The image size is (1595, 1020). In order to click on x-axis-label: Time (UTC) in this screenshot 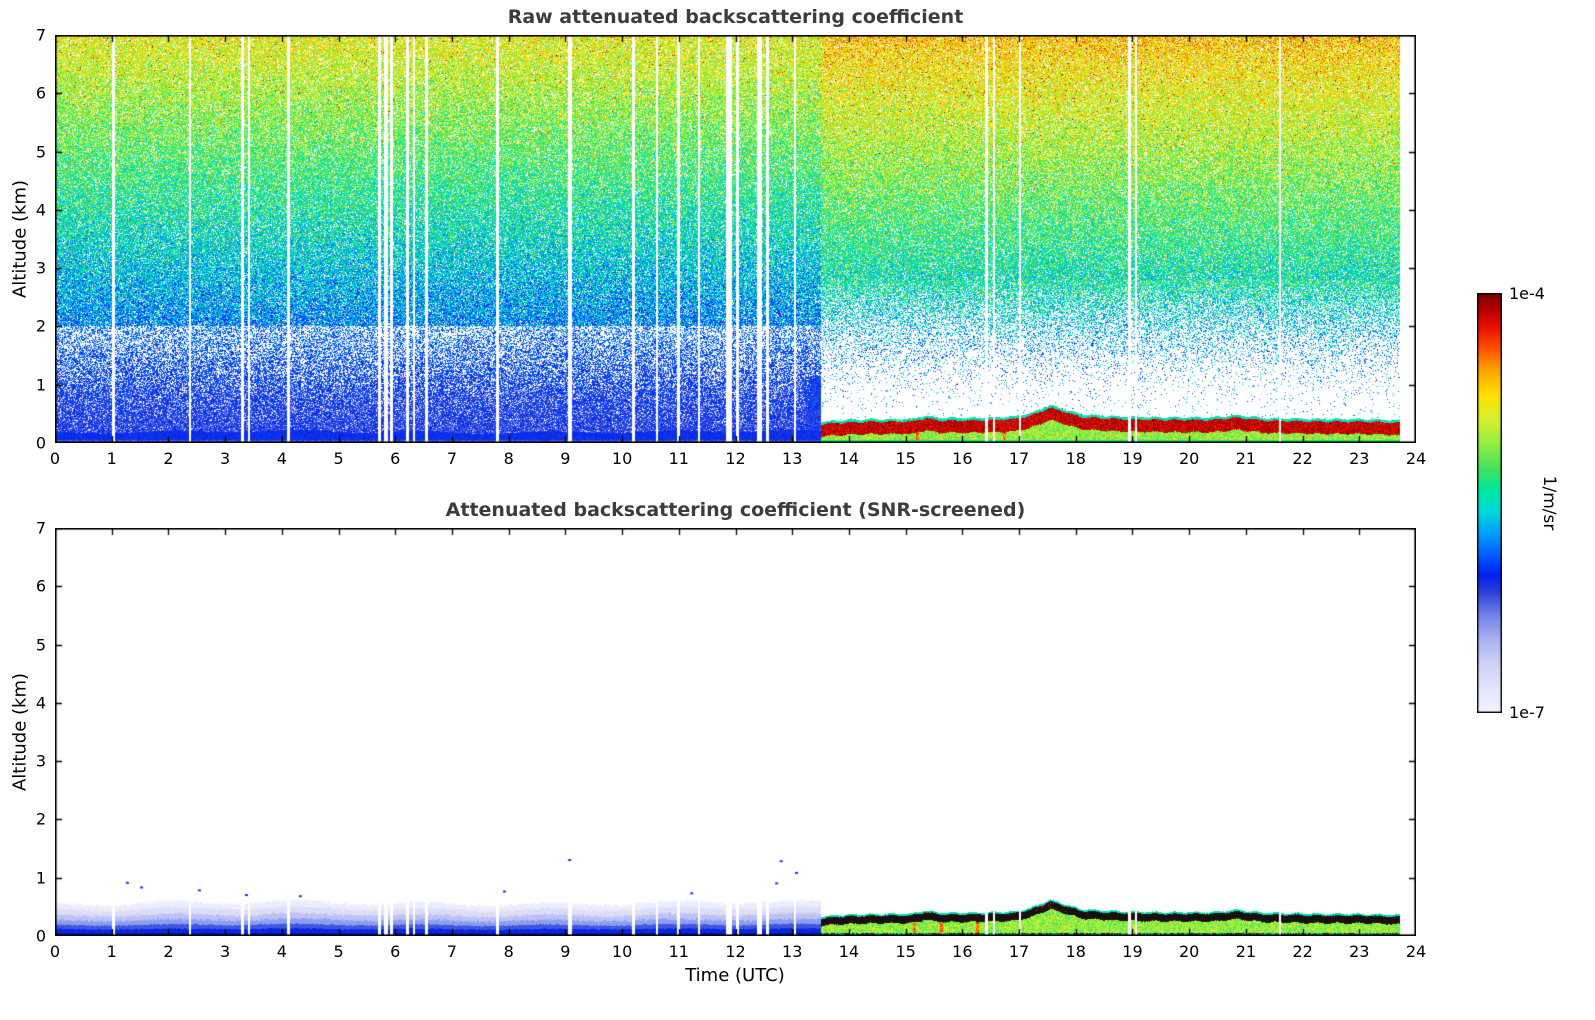, I will do `click(735, 975)`.